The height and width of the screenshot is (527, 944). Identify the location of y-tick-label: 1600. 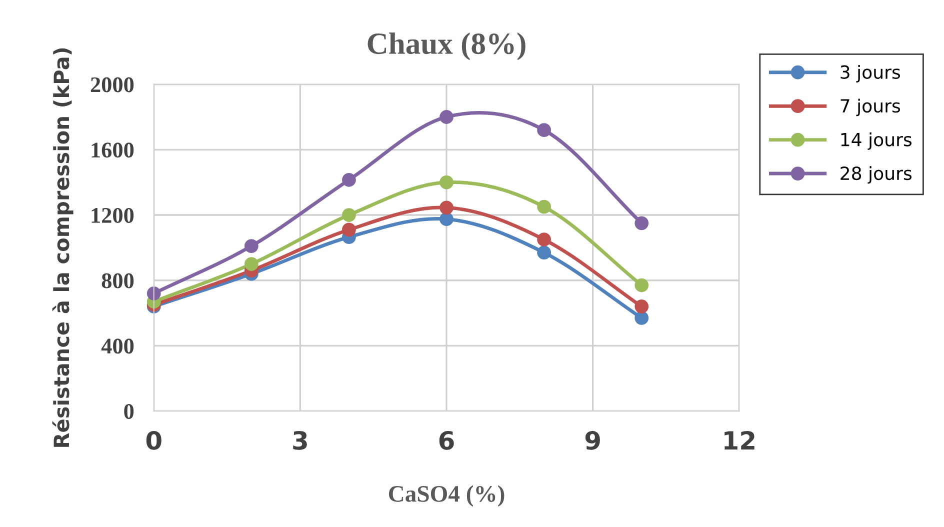
(113, 150).